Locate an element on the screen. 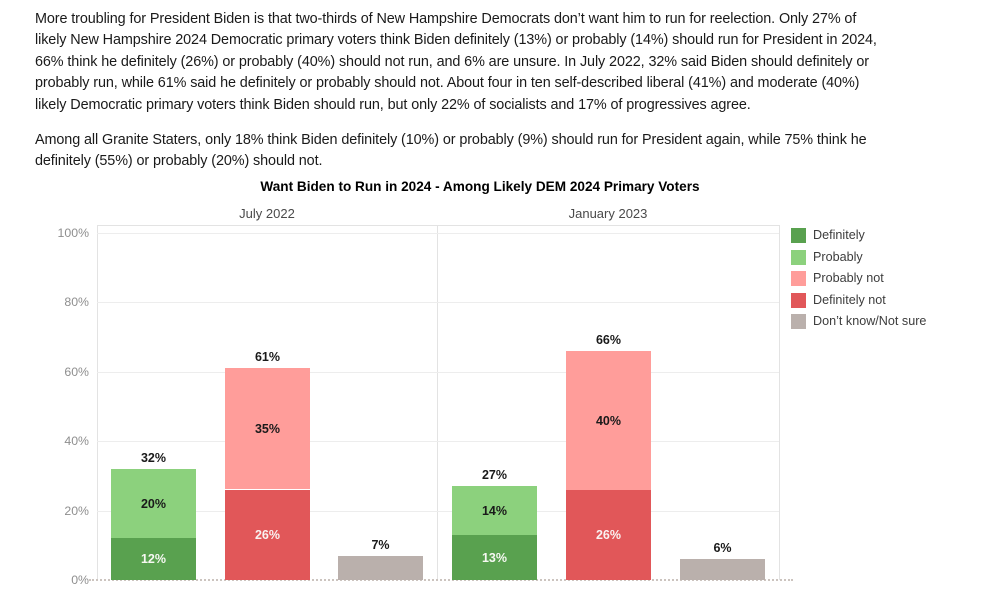  bar-segment-probably: 20% is located at coordinates (153, 503).